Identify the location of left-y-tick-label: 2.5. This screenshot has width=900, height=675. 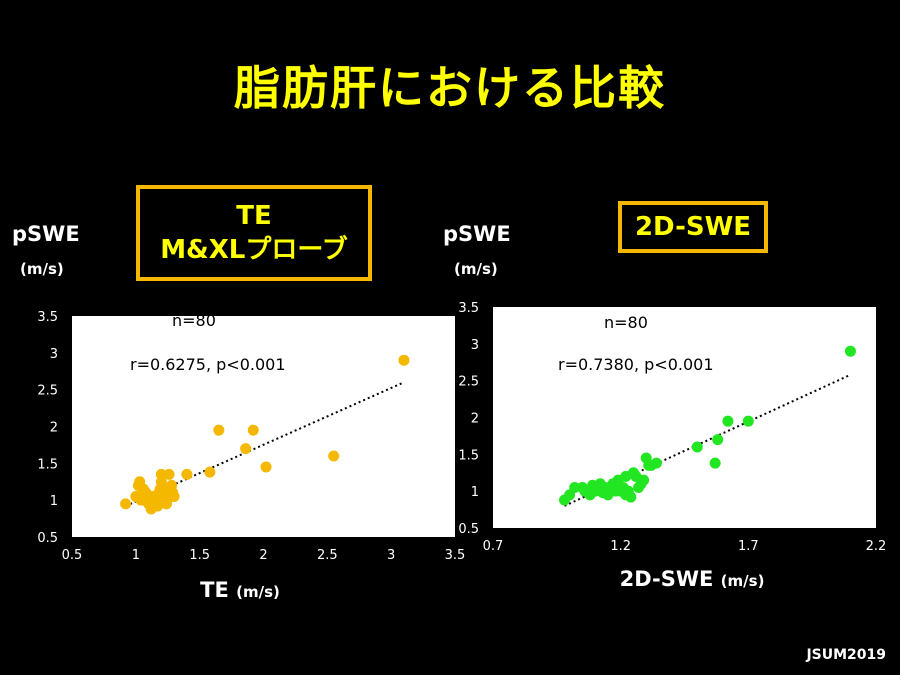
(47, 391).